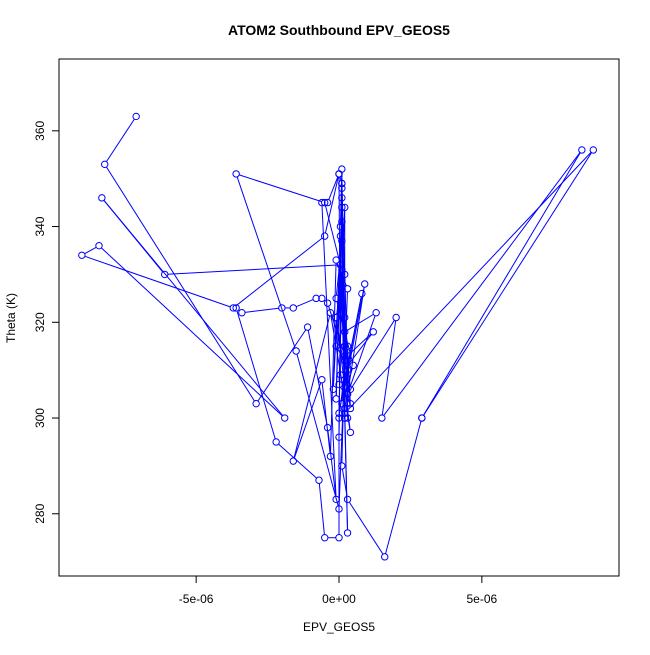 The image size is (650, 655). What do you see at coordinates (196, 599) in the screenshot?
I see `x-tick-label: -5e-06` at bounding box center [196, 599].